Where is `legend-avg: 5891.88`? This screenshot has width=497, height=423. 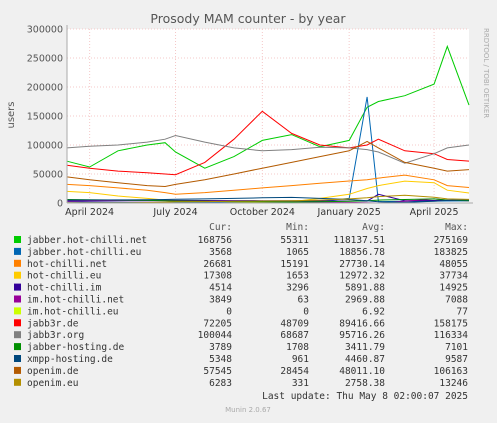
legend-avg: 5891.88 is located at coordinates (365, 288).